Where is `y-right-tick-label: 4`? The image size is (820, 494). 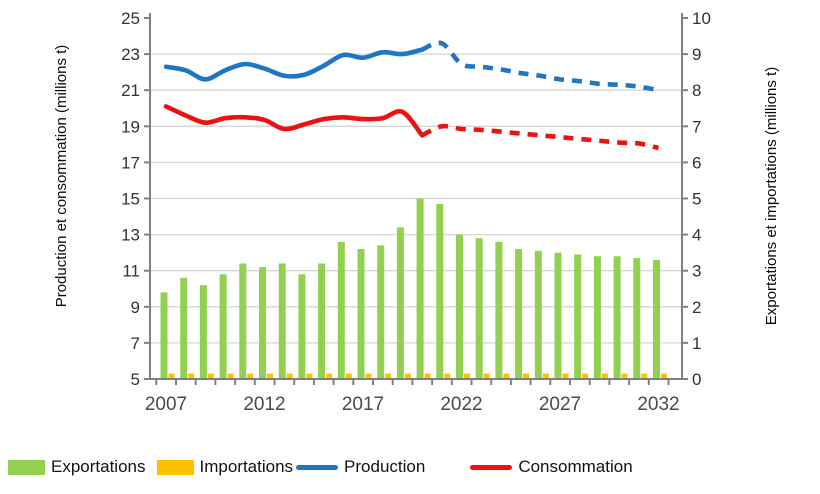 y-right-tick-label: 4 is located at coordinates (696, 235).